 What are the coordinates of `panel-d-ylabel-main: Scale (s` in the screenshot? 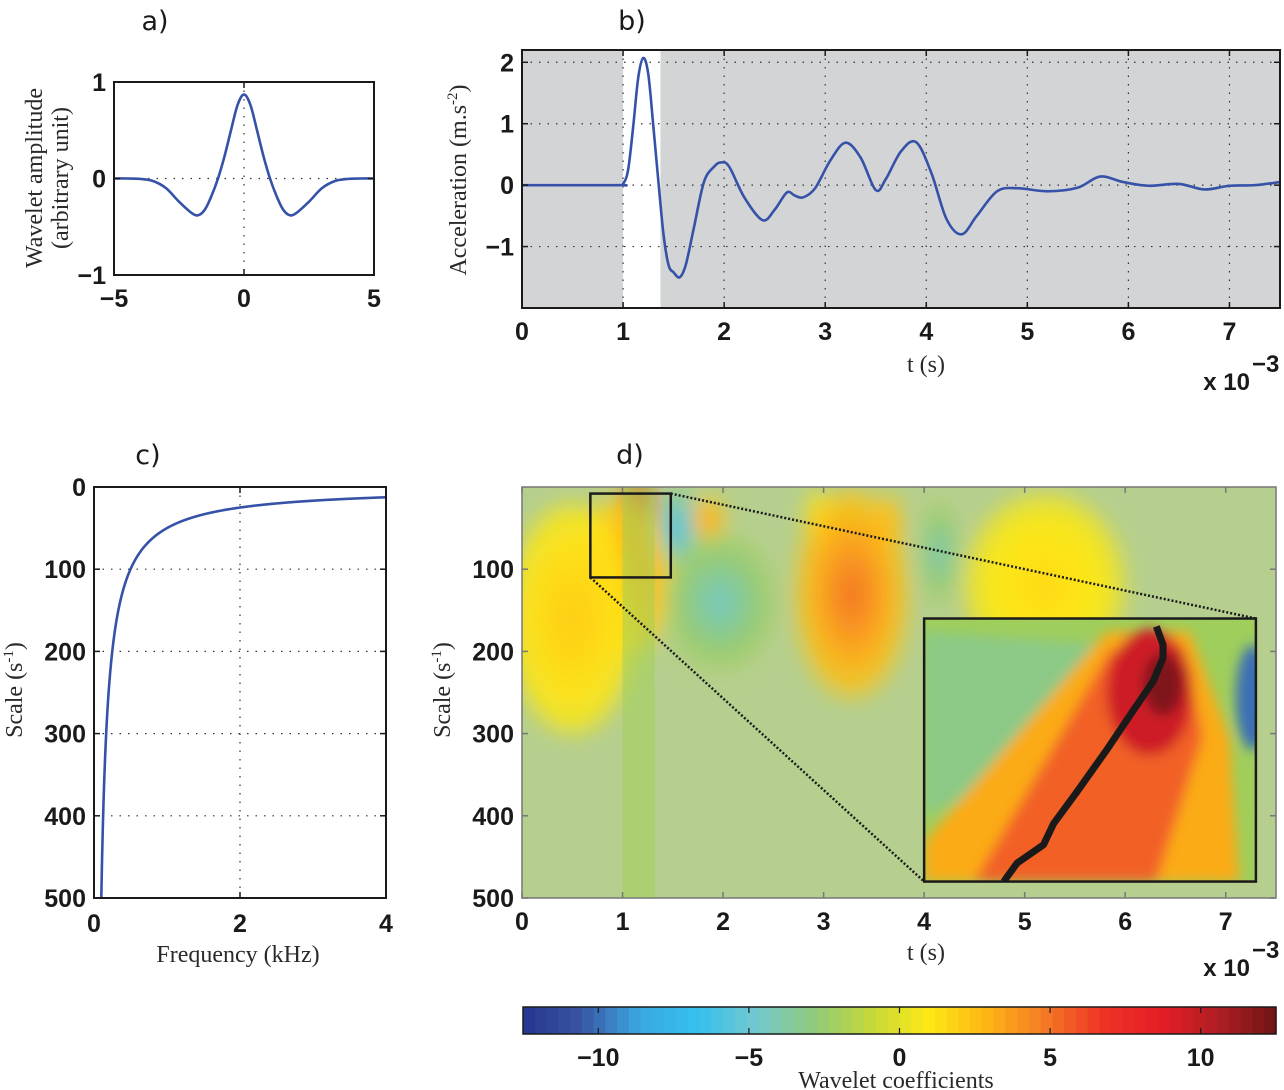 It's located at (443, 700).